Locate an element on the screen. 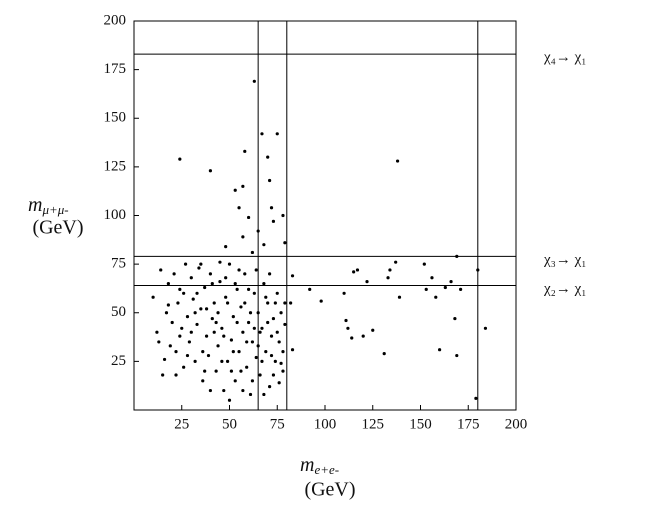  y-tick-label: 50 is located at coordinates (118, 312).